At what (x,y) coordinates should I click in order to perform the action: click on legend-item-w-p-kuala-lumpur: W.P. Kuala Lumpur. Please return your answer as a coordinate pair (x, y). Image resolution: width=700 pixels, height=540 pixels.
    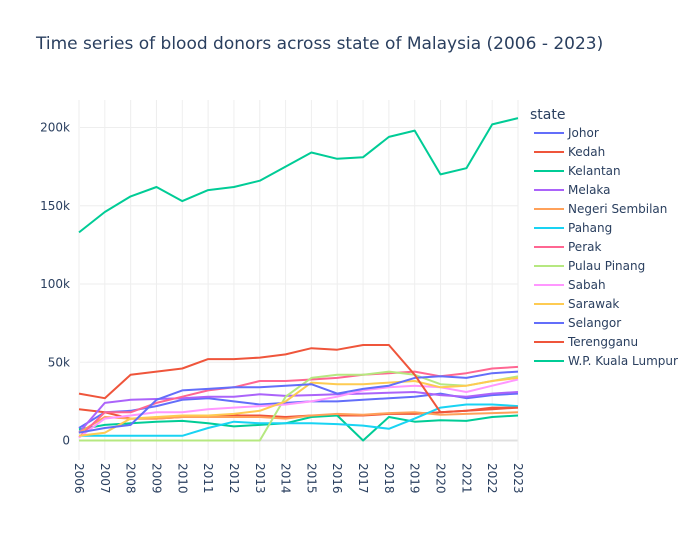
    Looking at the image, I should click on (606, 361).